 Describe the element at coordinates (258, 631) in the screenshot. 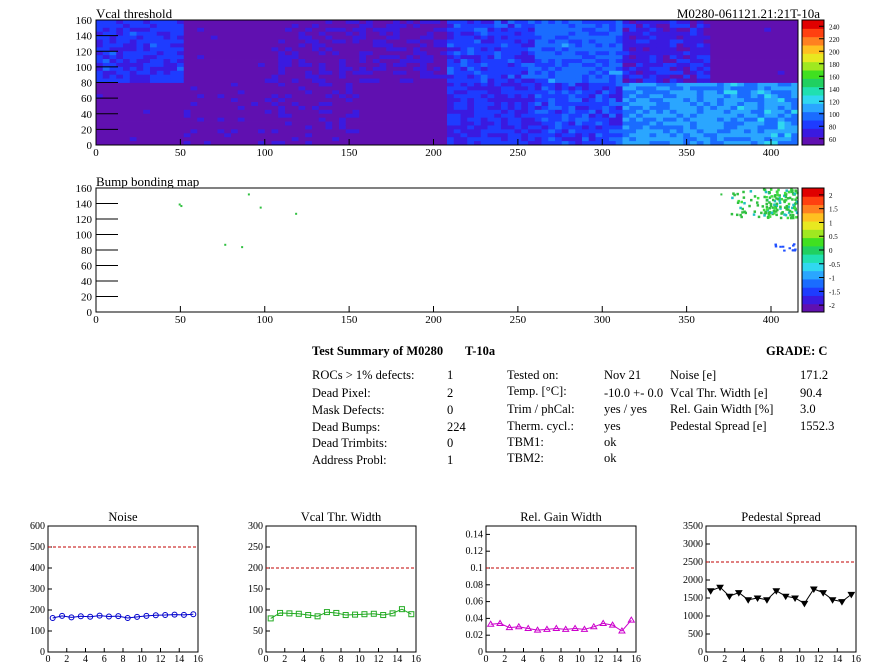

I see `y-tick-label: 50` at that location.